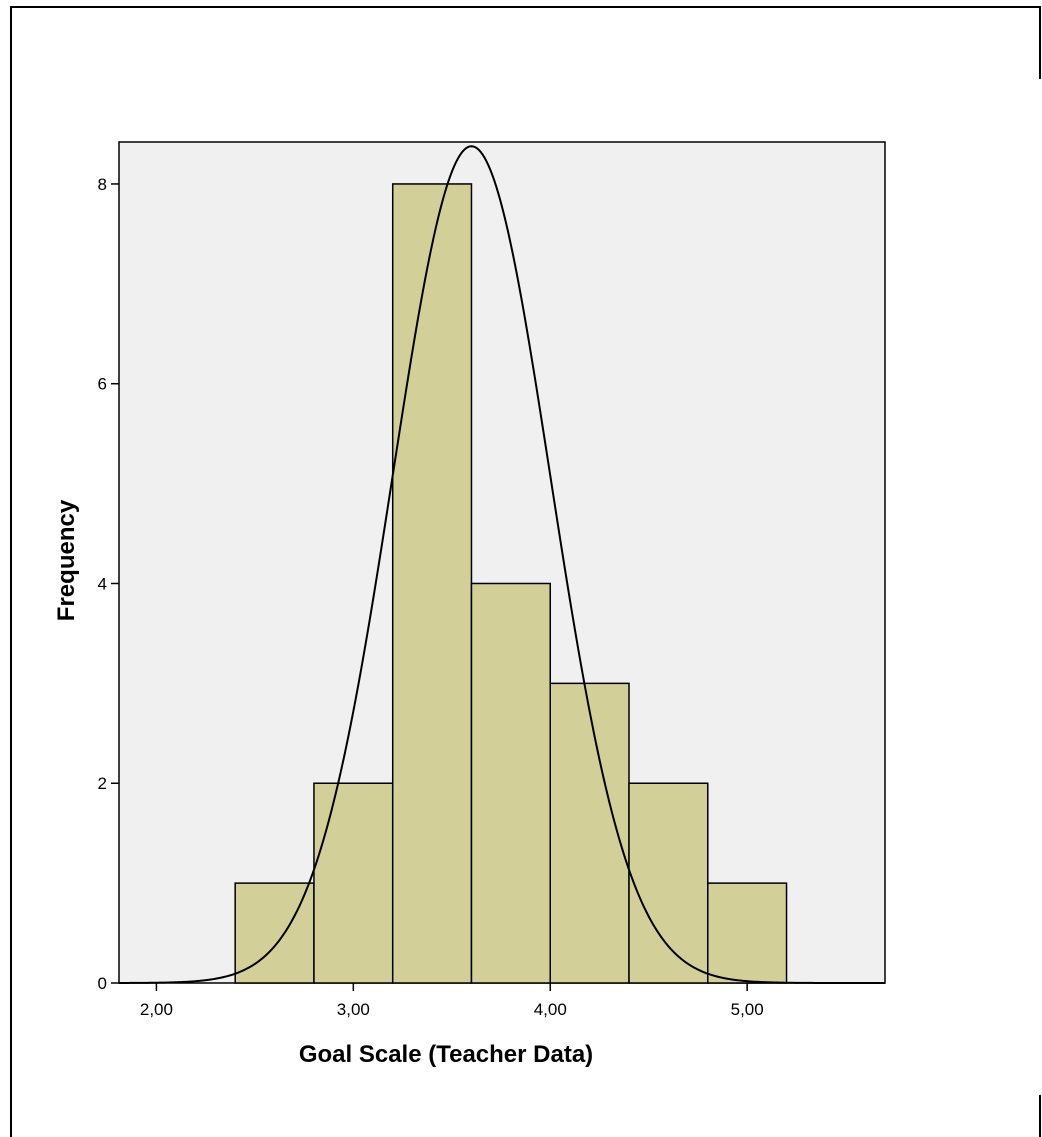 This screenshot has width=1042, height=1137. I want to click on y-tick-label: 0, so click(102, 983).